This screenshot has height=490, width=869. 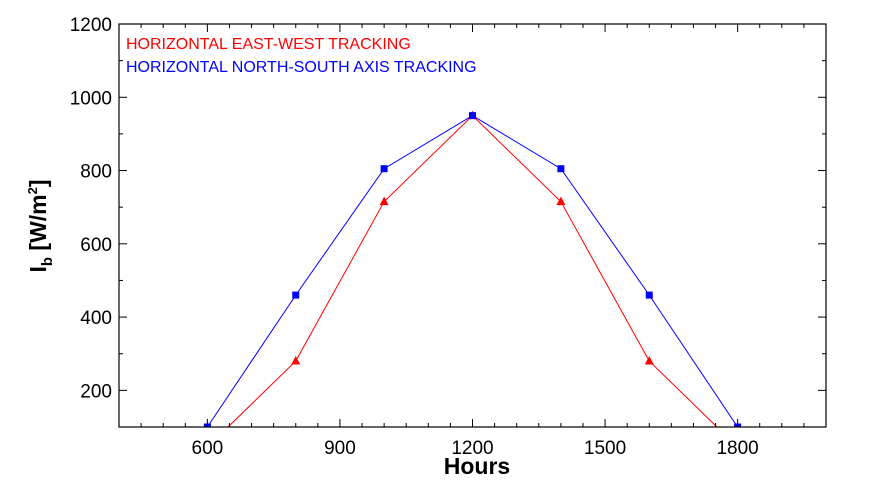 What do you see at coordinates (268, 44) in the screenshot?
I see `legend-entry-east-west: HORIZONTAL EAST-WEST TRACKING` at bounding box center [268, 44].